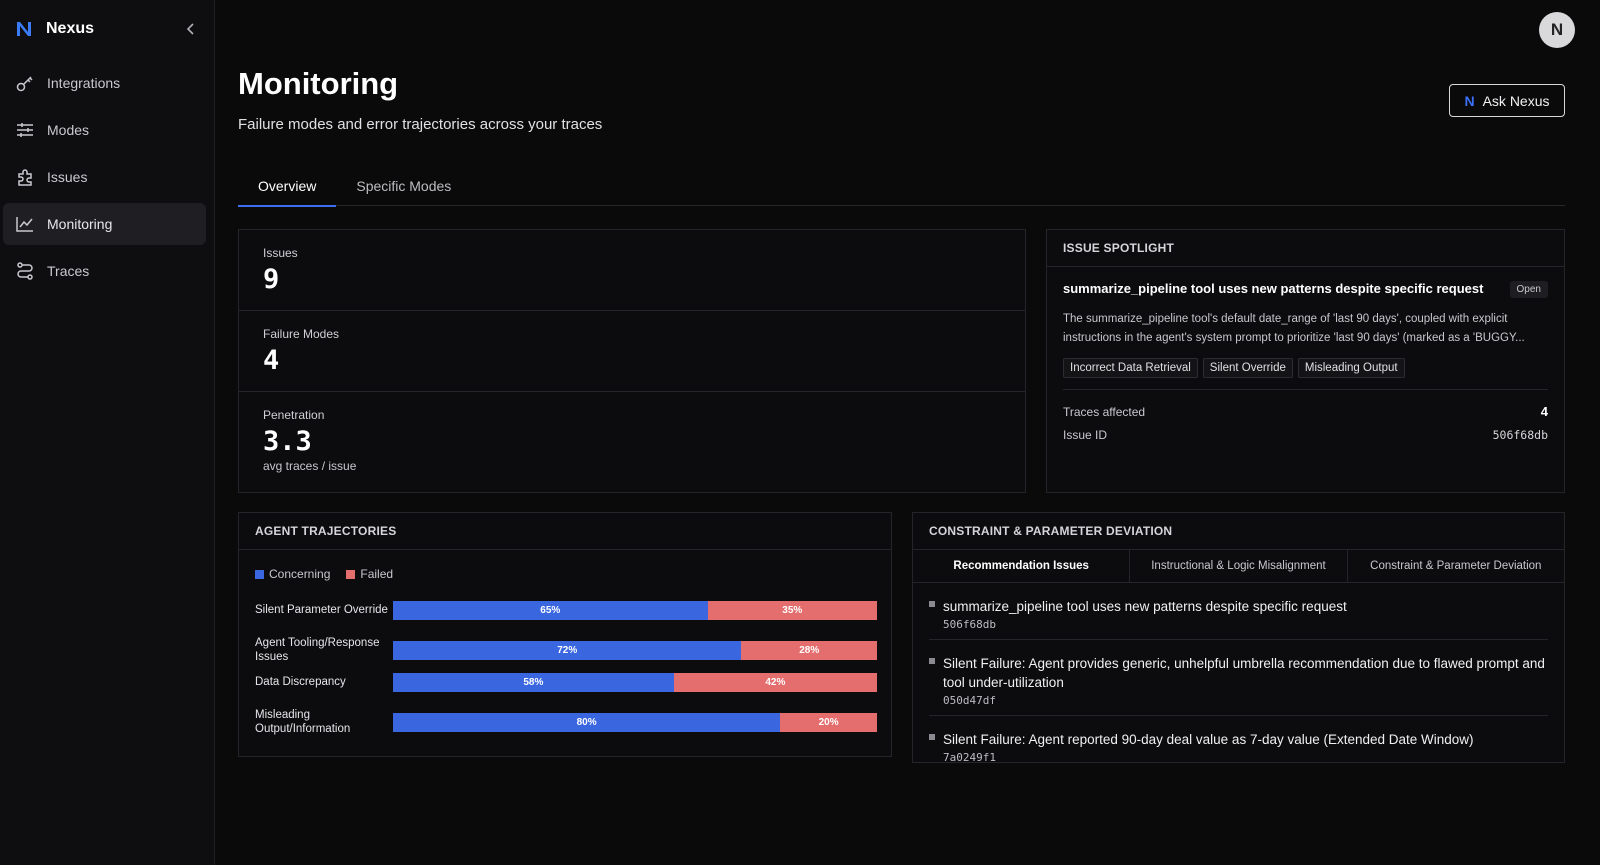 The image size is (1600, 865). I want to click on sidebar-item-monitoring: Monitoring, so click(104, 224).